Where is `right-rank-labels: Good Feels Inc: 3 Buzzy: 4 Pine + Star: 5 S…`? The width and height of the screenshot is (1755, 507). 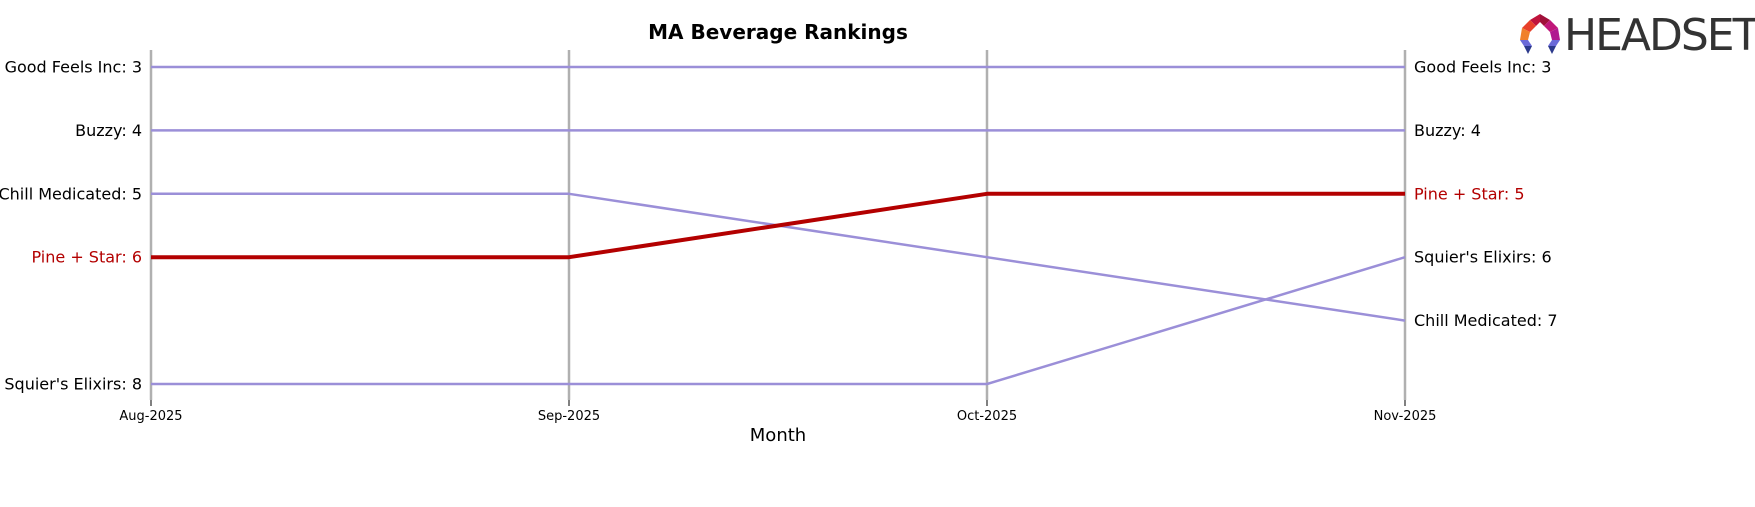 right-rank-labels: Good Feels Inc: 3 Buzzy: 4 Pine + Star: 5 S… is located at coordinates (1486, 194).